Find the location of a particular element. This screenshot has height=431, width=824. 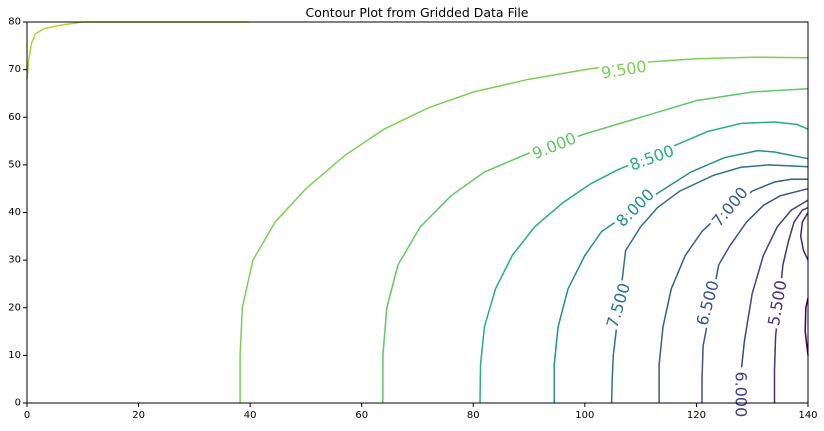

y-tick-label: 80 is located at coordinates (14, 22).